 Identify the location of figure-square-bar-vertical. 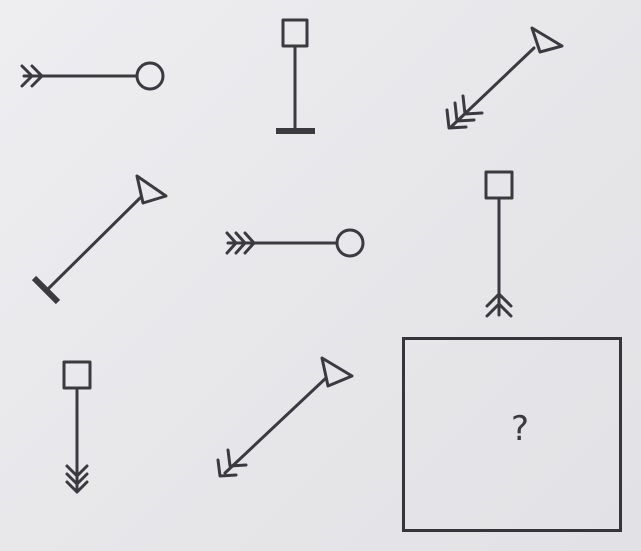
(295, 76).